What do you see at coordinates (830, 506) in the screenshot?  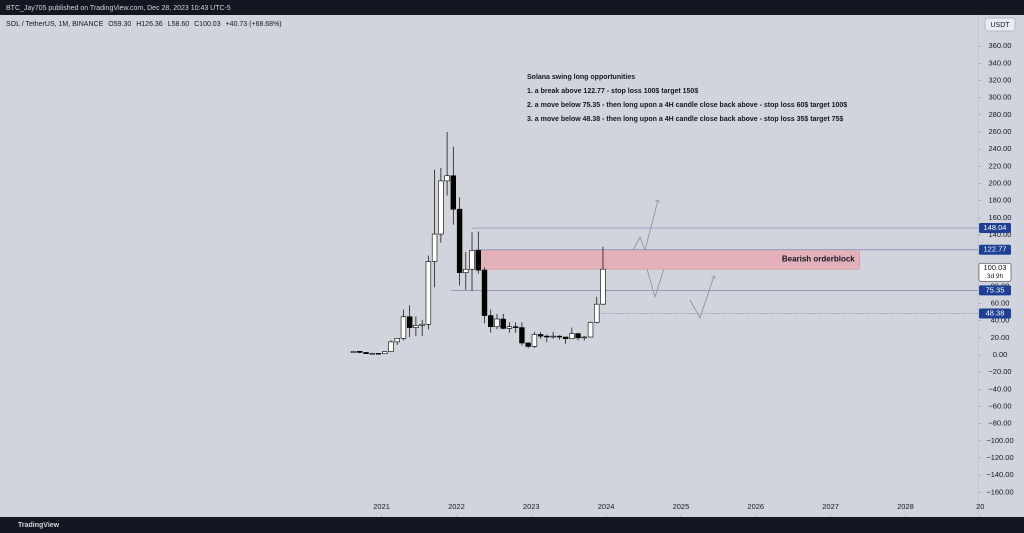 I see `x-tick-label: 2027` at bounding box center [830, 506].